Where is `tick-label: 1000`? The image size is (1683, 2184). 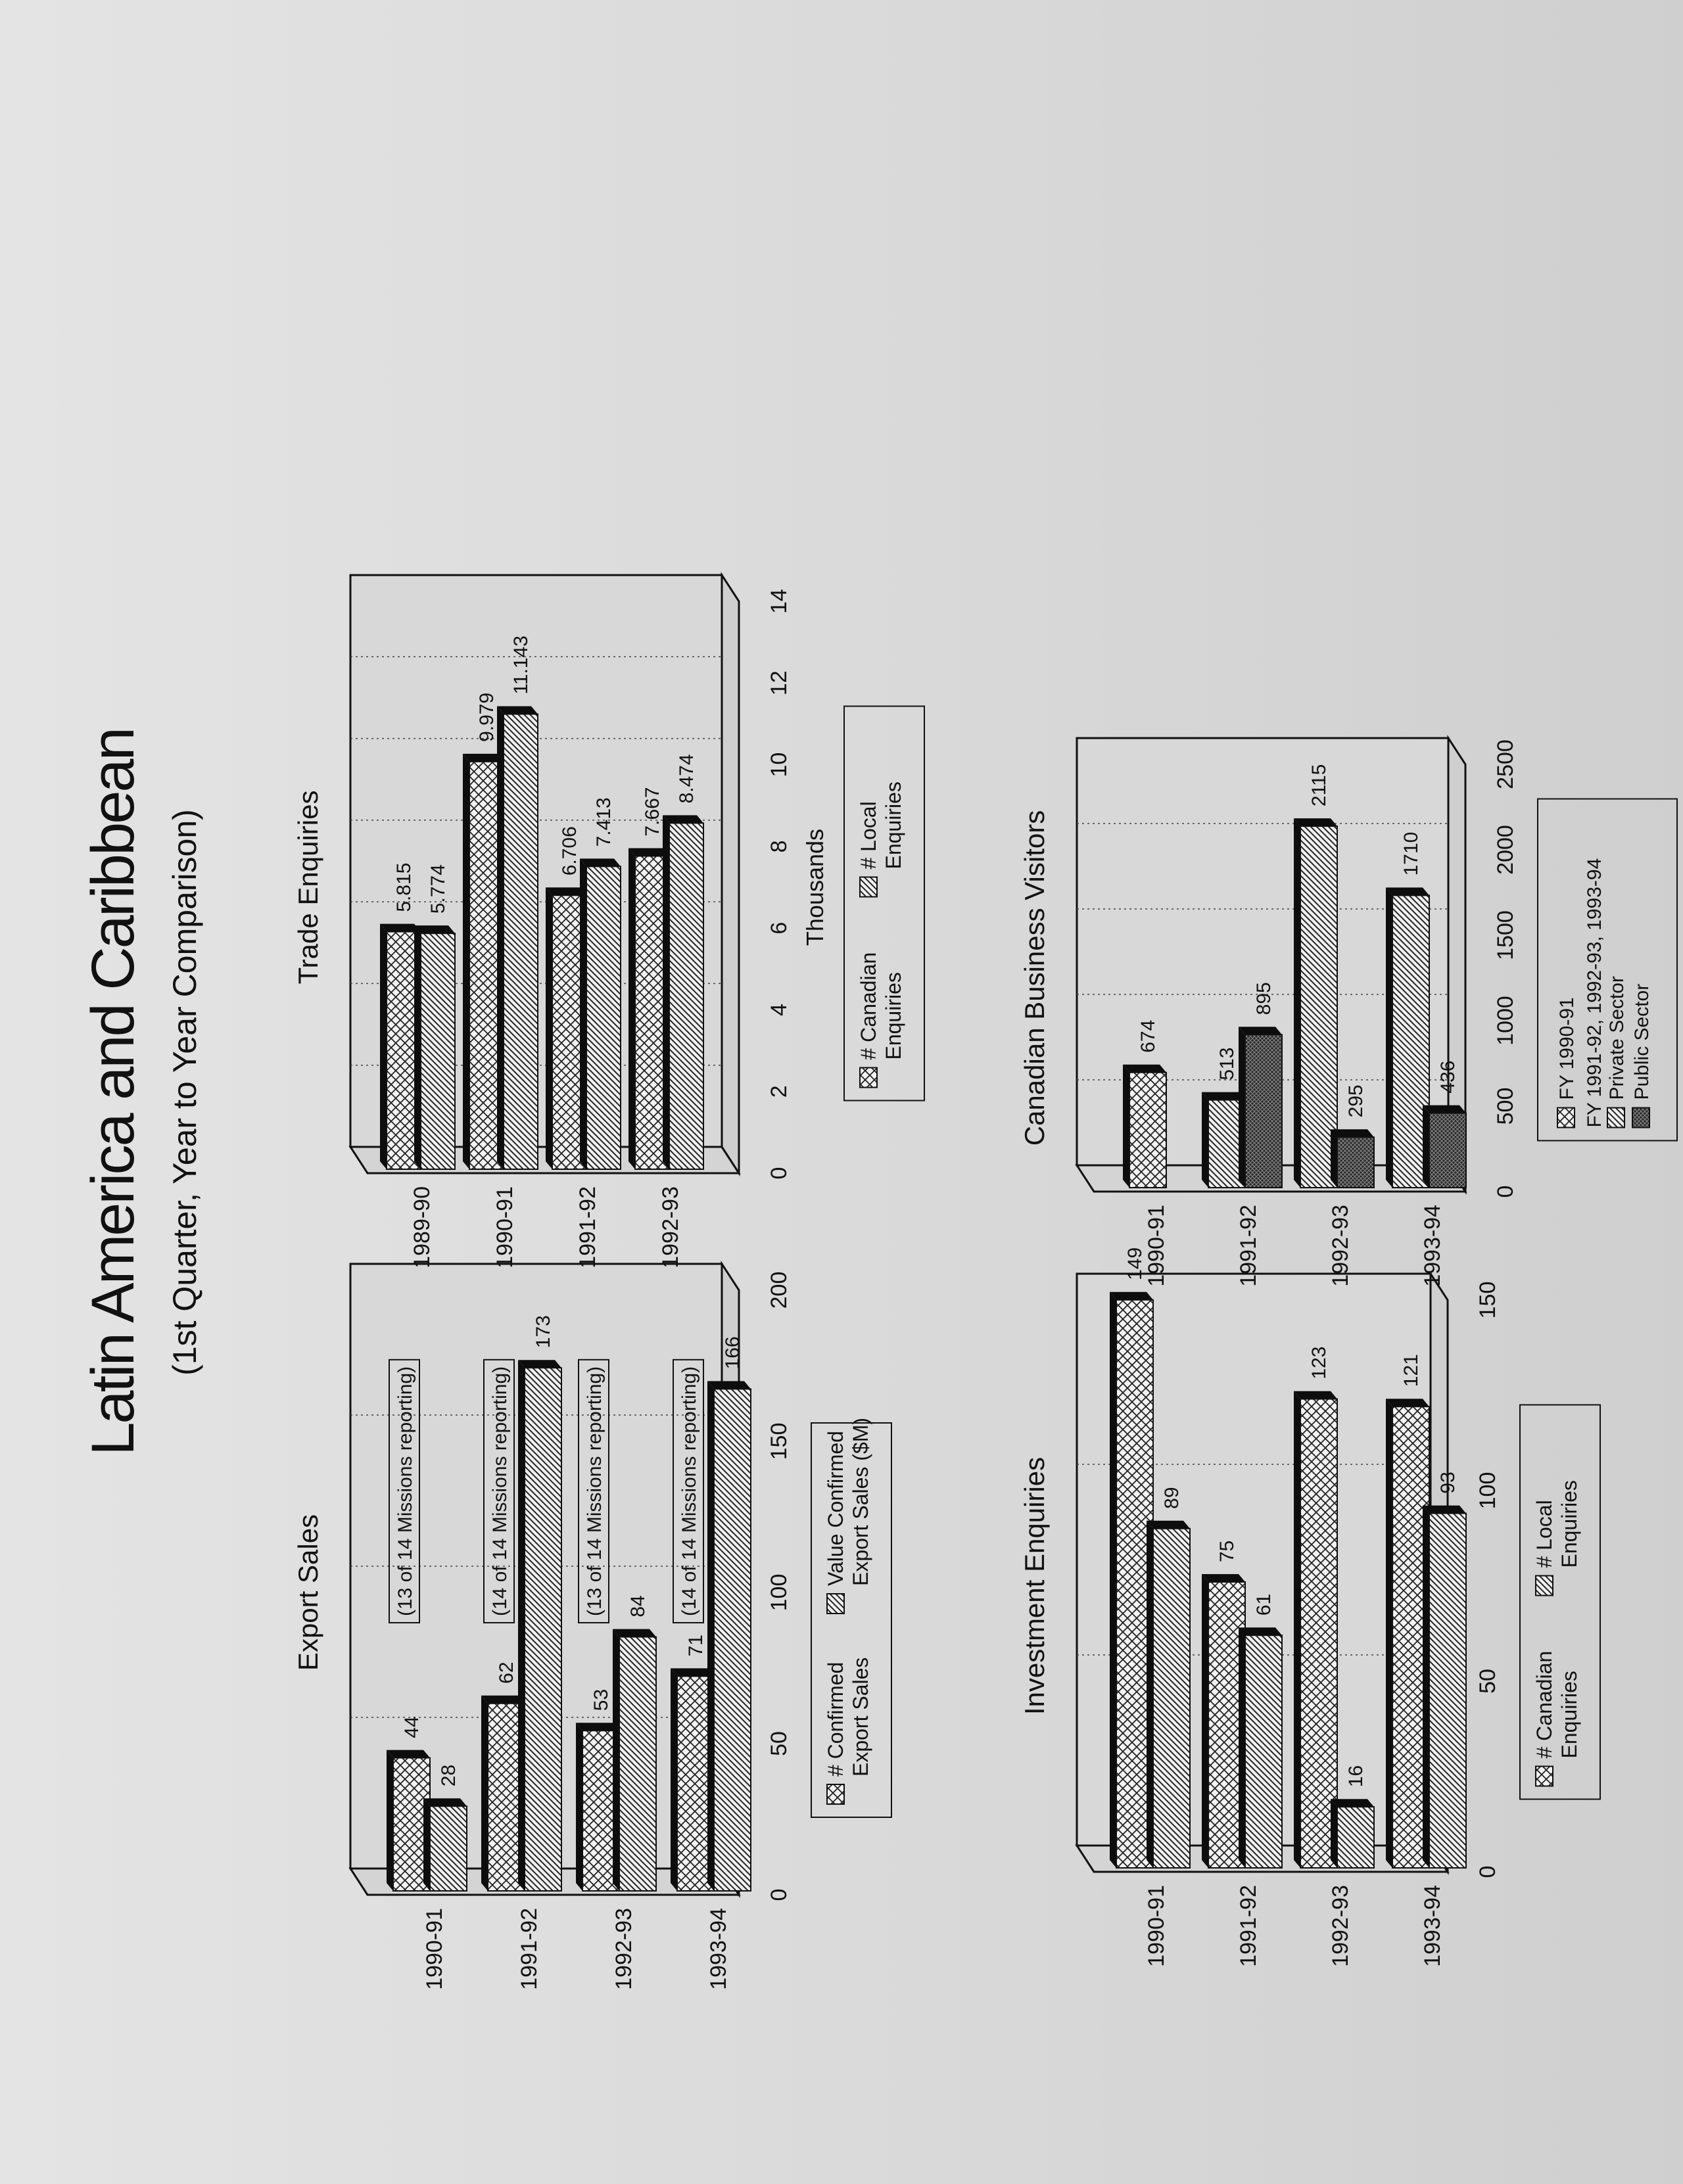 tick-label: 1000 is located at coordinates (1505, 1021).